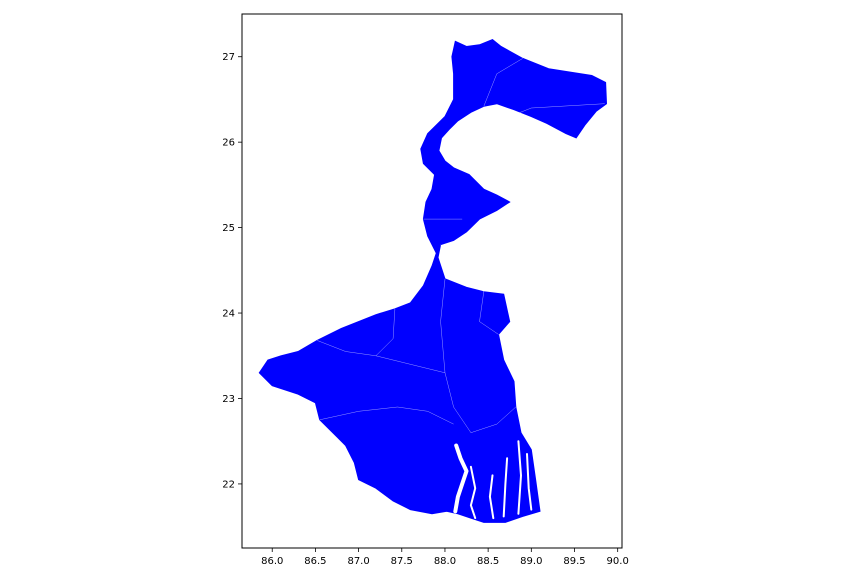 The height and width of the screenshot is (576, 864). Describe the element at coordinates (358, 561) in the screenshot. I see `x-tick-label: 87.0` at that location.